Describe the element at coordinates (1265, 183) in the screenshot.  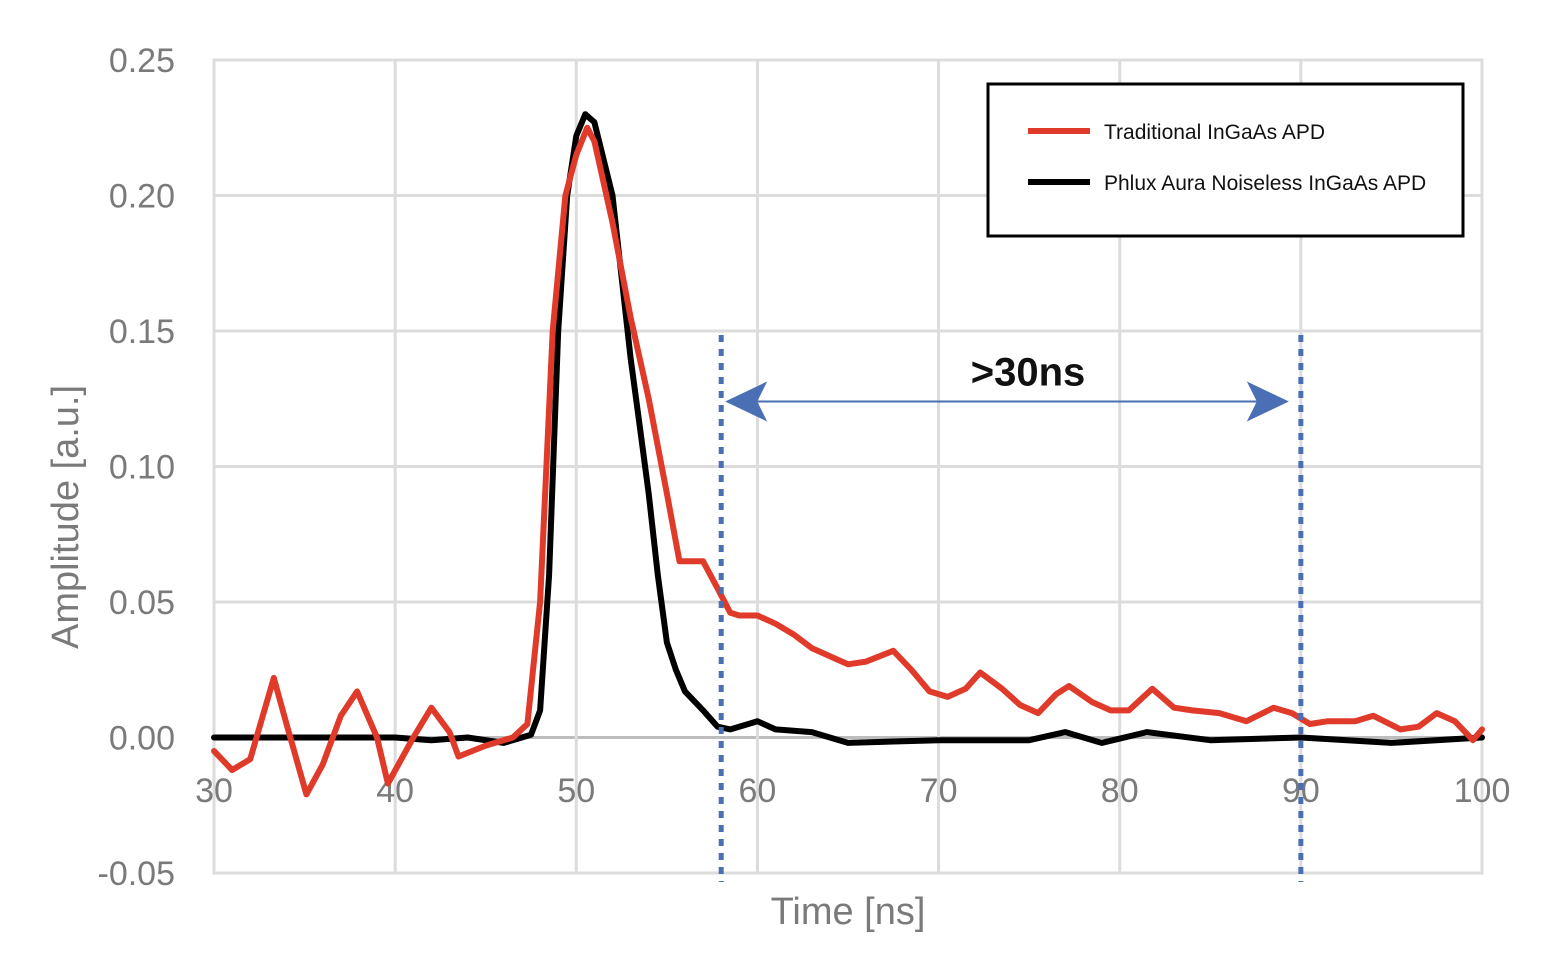
I see `legend-label-phlux: Phlux Aura Noiseless InGaAs APD` at that location.